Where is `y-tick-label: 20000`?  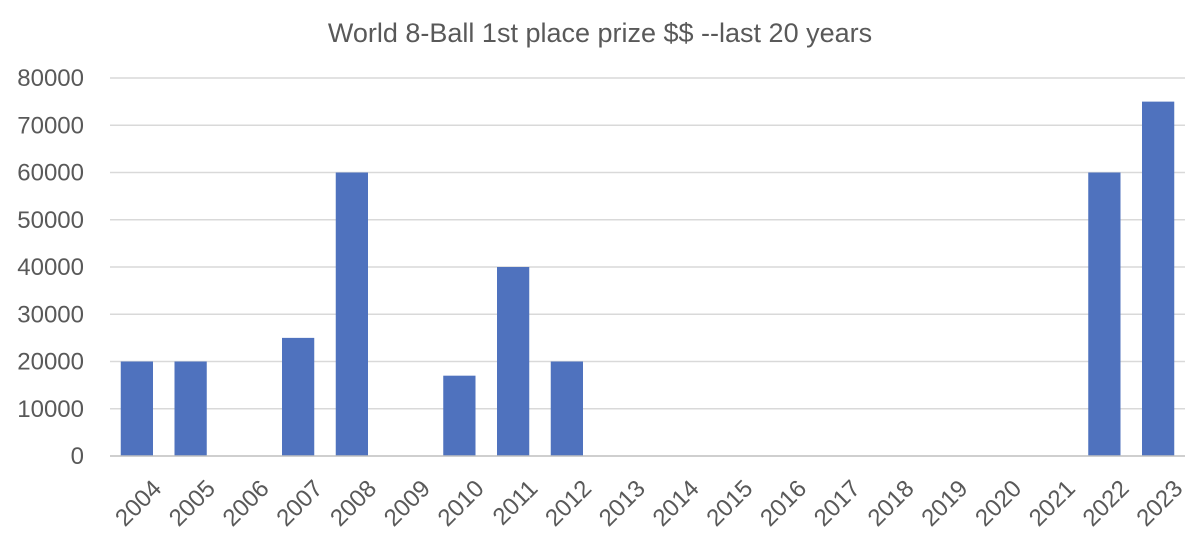
y-tick-label: 20000 is located at coordinates (50, 362).